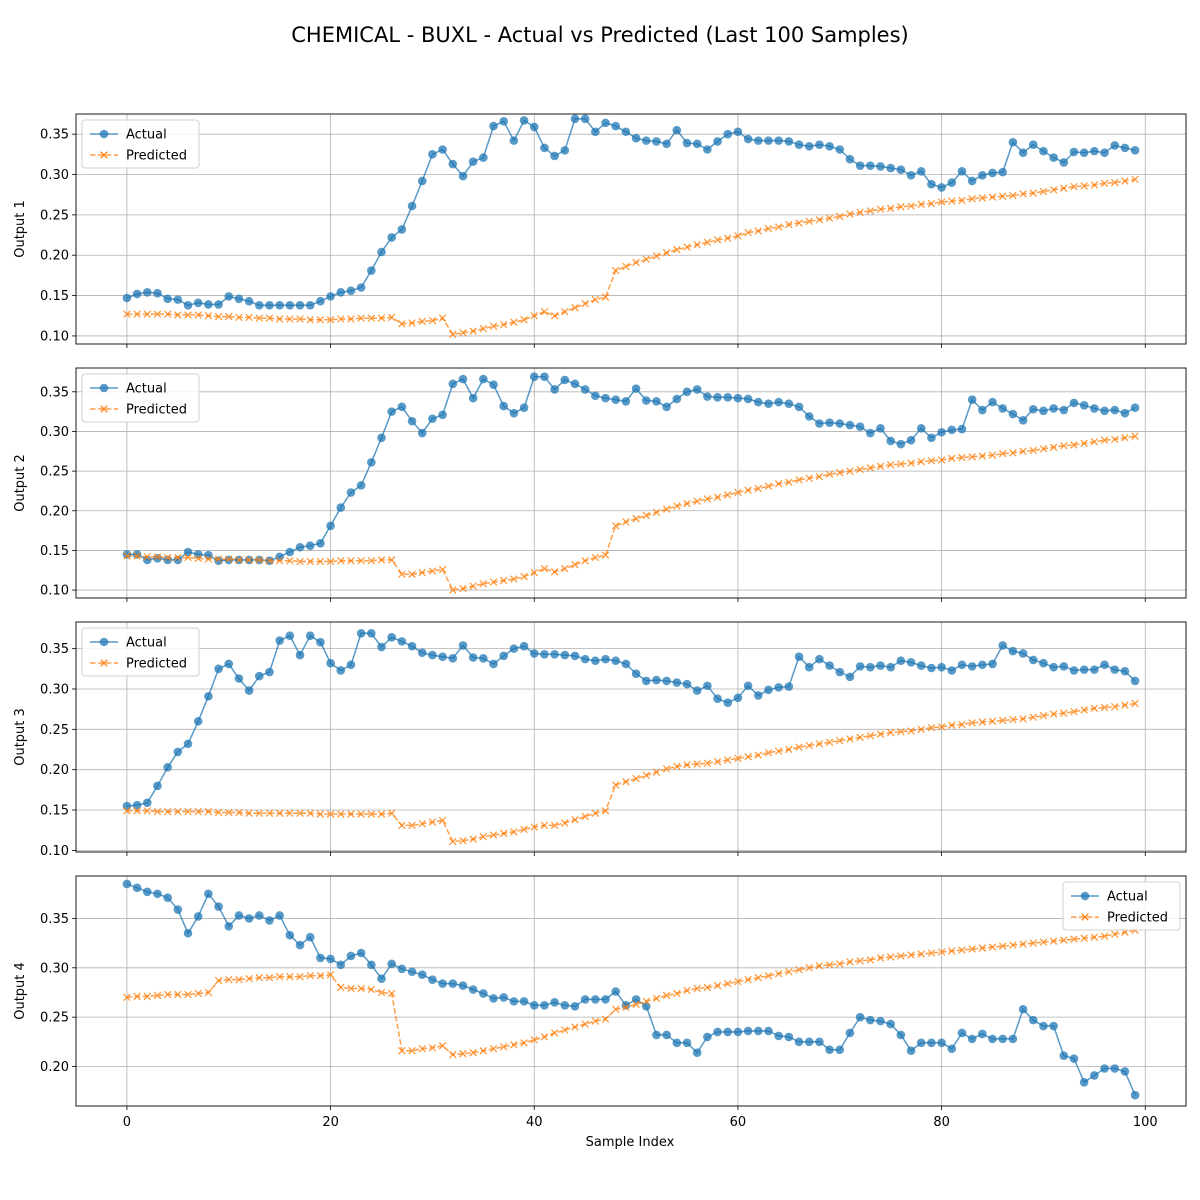  I want to click on series-line-actual, so click(631, 468).